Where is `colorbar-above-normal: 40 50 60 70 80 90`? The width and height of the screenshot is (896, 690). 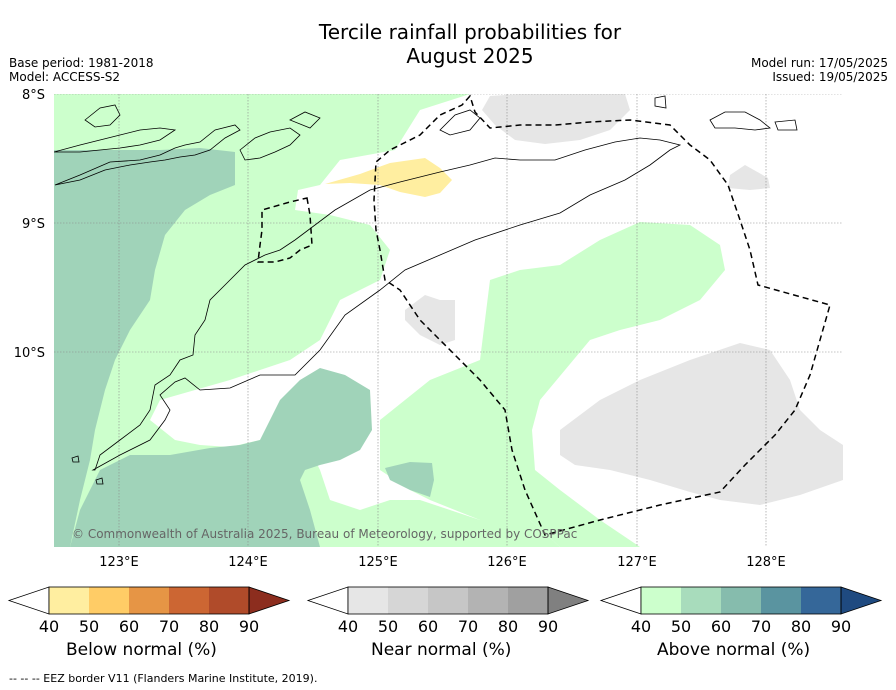
colorbar-above-normal: 40 50 60 70 80 90 is located at coordinates (741, 611).